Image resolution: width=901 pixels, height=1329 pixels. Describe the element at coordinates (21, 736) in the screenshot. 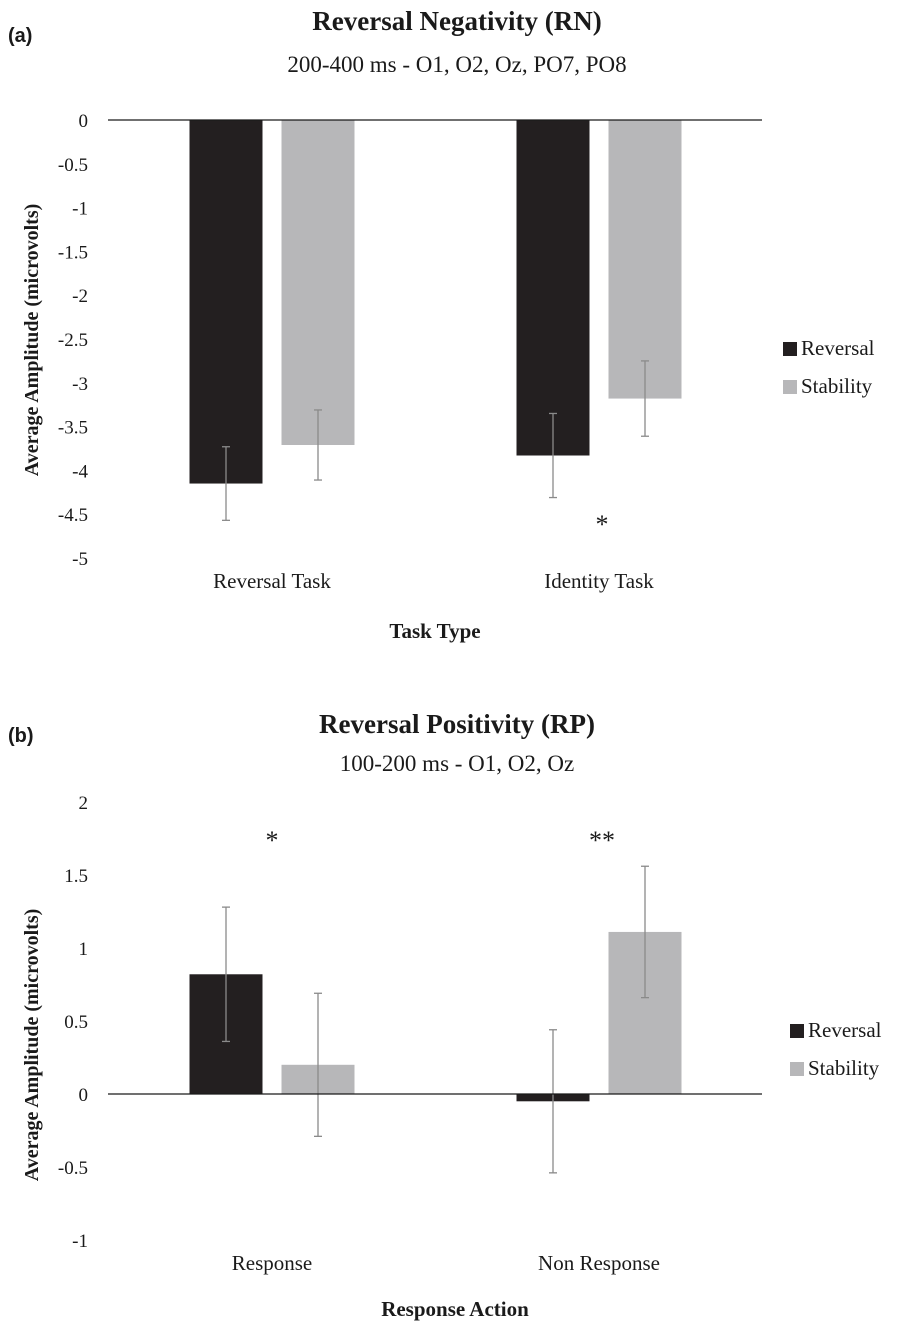

I see `panel-b-label: (b)` at that location.